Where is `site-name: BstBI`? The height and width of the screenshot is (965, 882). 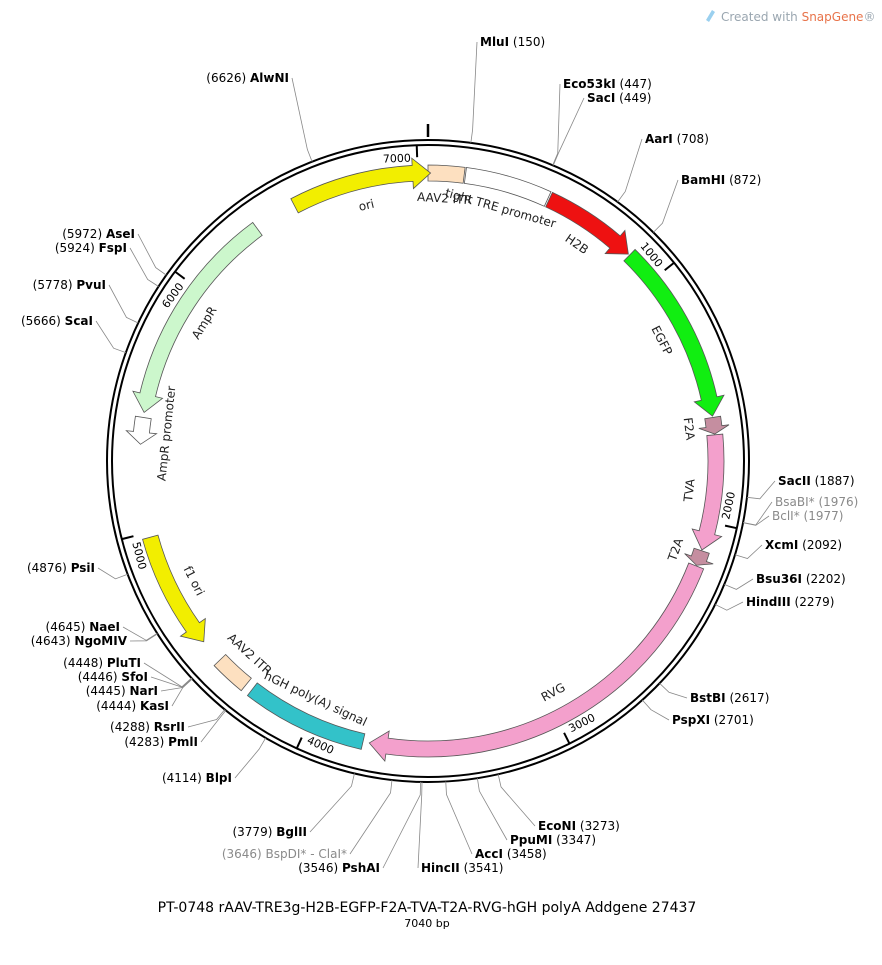 site-name: BstBI is located at coordinates (708, 698).